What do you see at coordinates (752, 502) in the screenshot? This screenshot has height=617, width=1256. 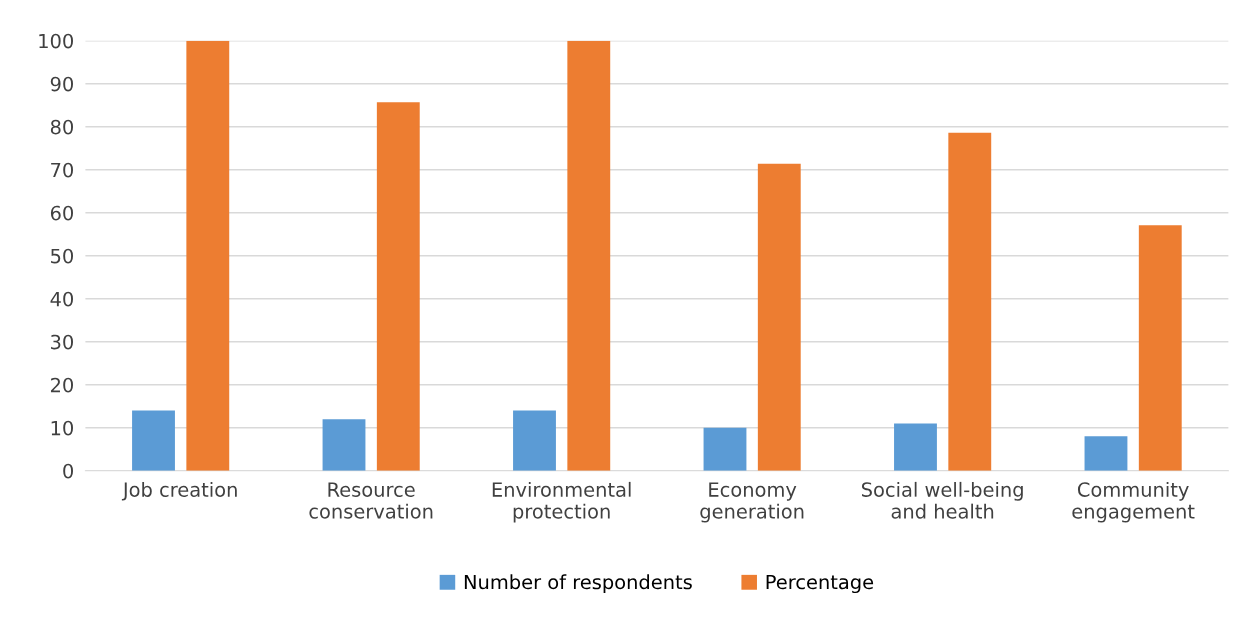 I see `x-tick-label: Economy generation` at bounding box center [752, 502].